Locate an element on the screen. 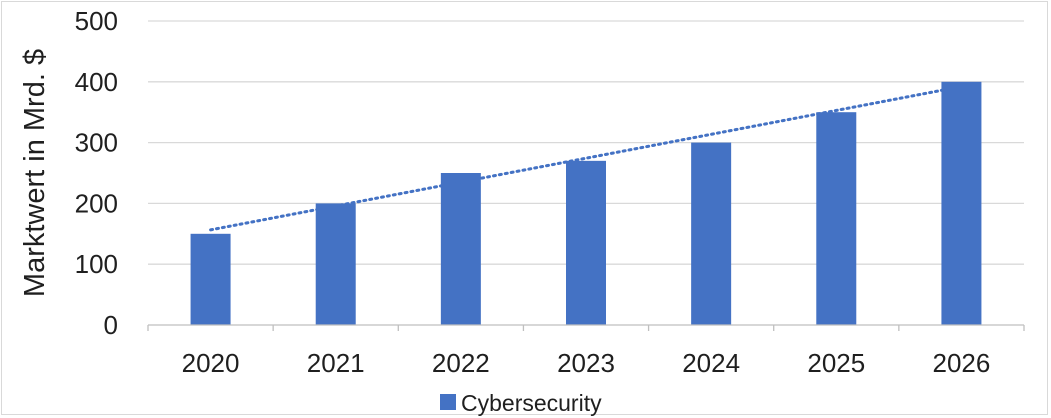 This screenshot has height=418, width=1051. y-axis-title: Marktwert in Mrd. $ is located at coordinates (35, 173).